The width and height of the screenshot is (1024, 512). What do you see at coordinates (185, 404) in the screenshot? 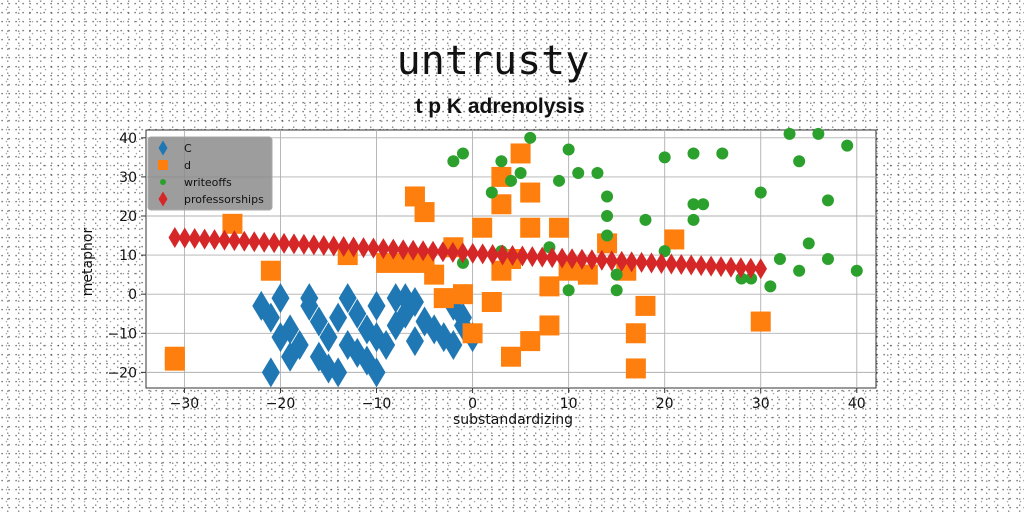
I see `x-tick-label: −30` at bounding box center [185, 404].